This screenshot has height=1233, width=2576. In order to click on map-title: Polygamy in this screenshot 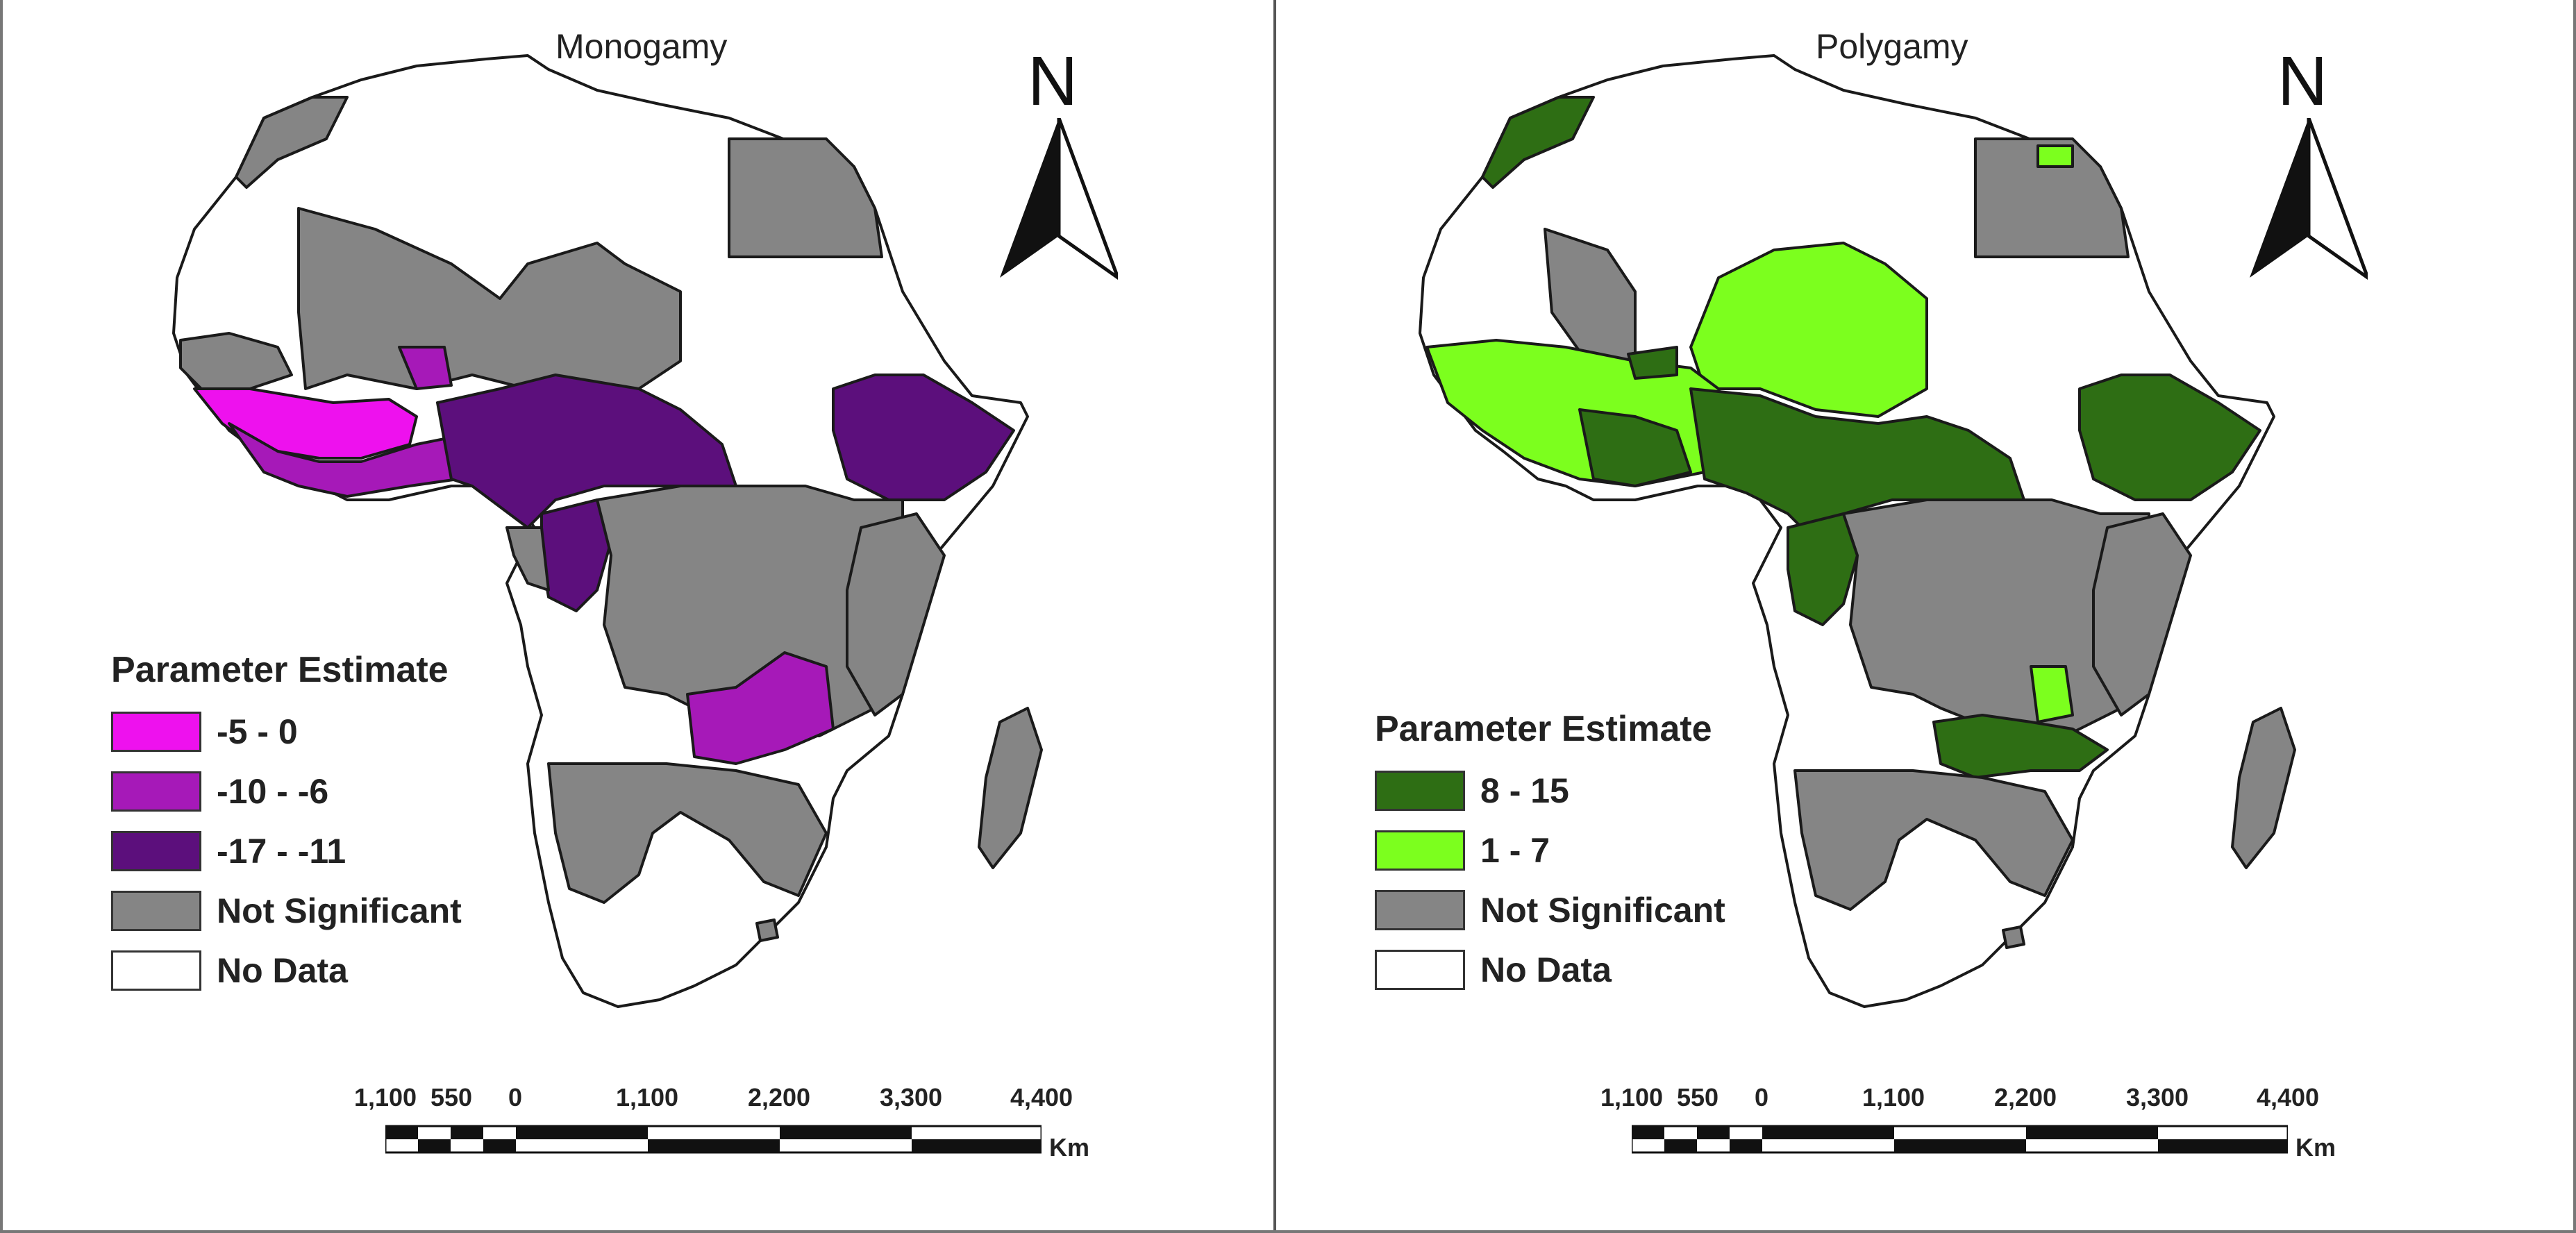, I will do `click(1892, 47)`.